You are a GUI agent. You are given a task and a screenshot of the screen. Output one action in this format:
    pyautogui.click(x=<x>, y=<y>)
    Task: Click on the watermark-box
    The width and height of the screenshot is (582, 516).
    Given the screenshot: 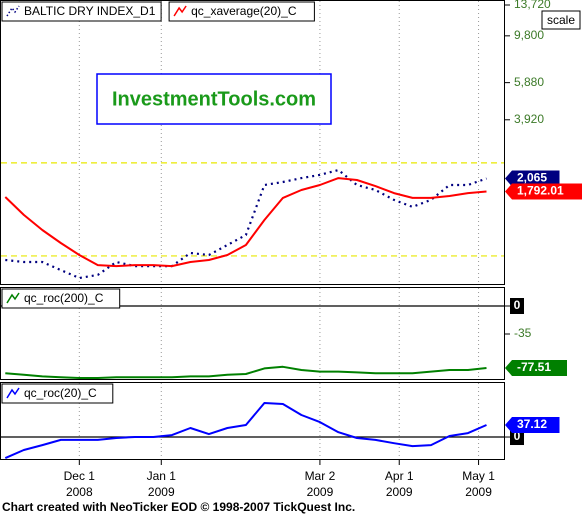 What is the action you would take?
    pyautogui.click(x=214, y=99)
    